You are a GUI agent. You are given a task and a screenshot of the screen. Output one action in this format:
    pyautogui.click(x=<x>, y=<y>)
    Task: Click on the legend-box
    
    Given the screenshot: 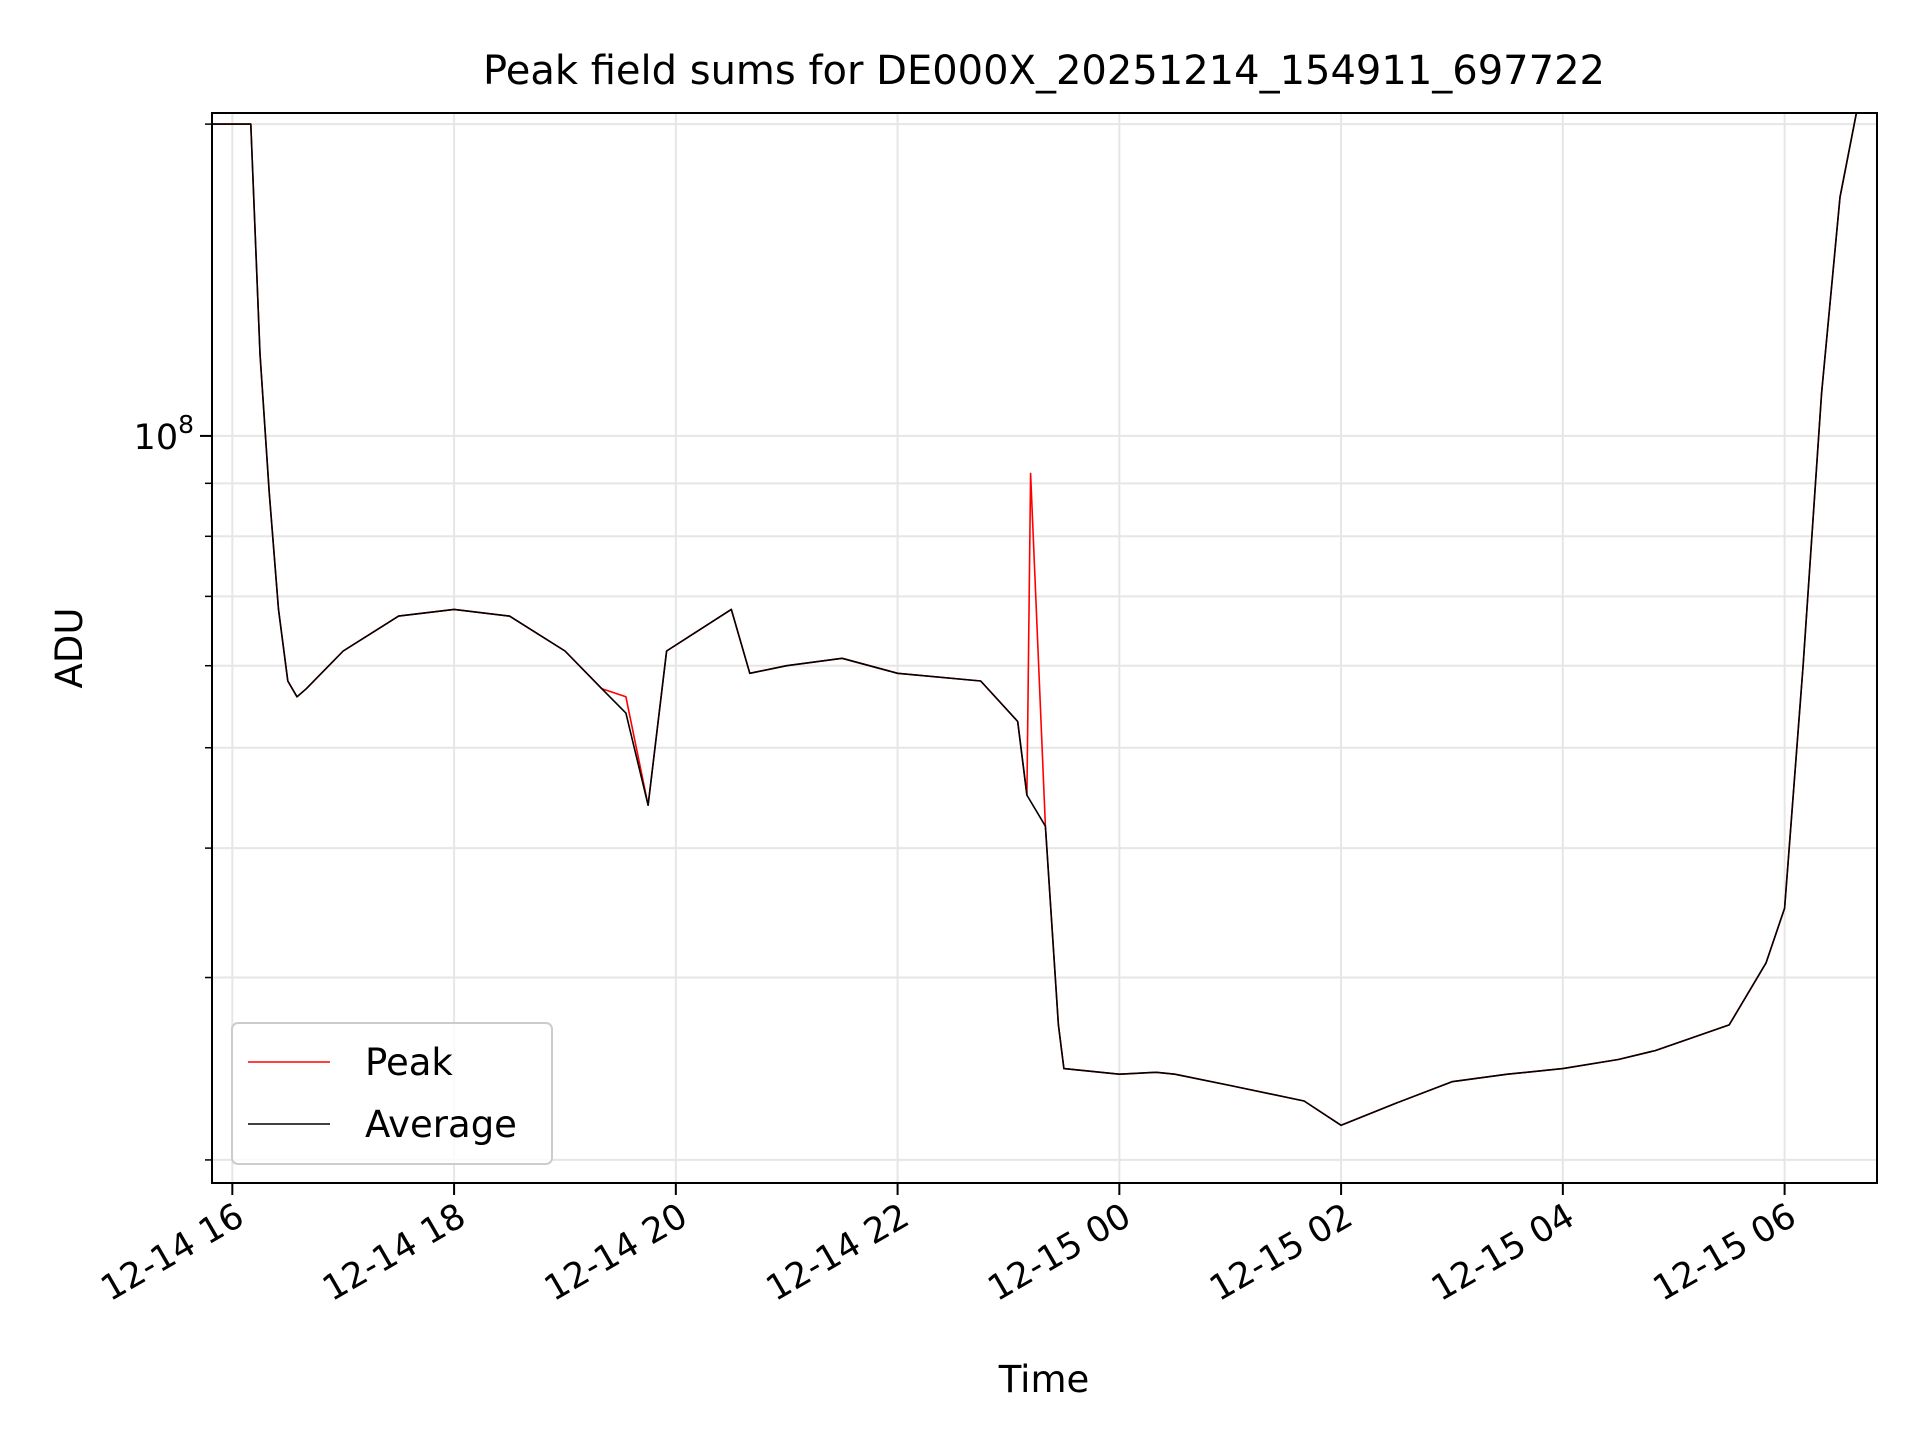 What is the action you would take?
    pyautogui.click(x=392, y=1093)
    